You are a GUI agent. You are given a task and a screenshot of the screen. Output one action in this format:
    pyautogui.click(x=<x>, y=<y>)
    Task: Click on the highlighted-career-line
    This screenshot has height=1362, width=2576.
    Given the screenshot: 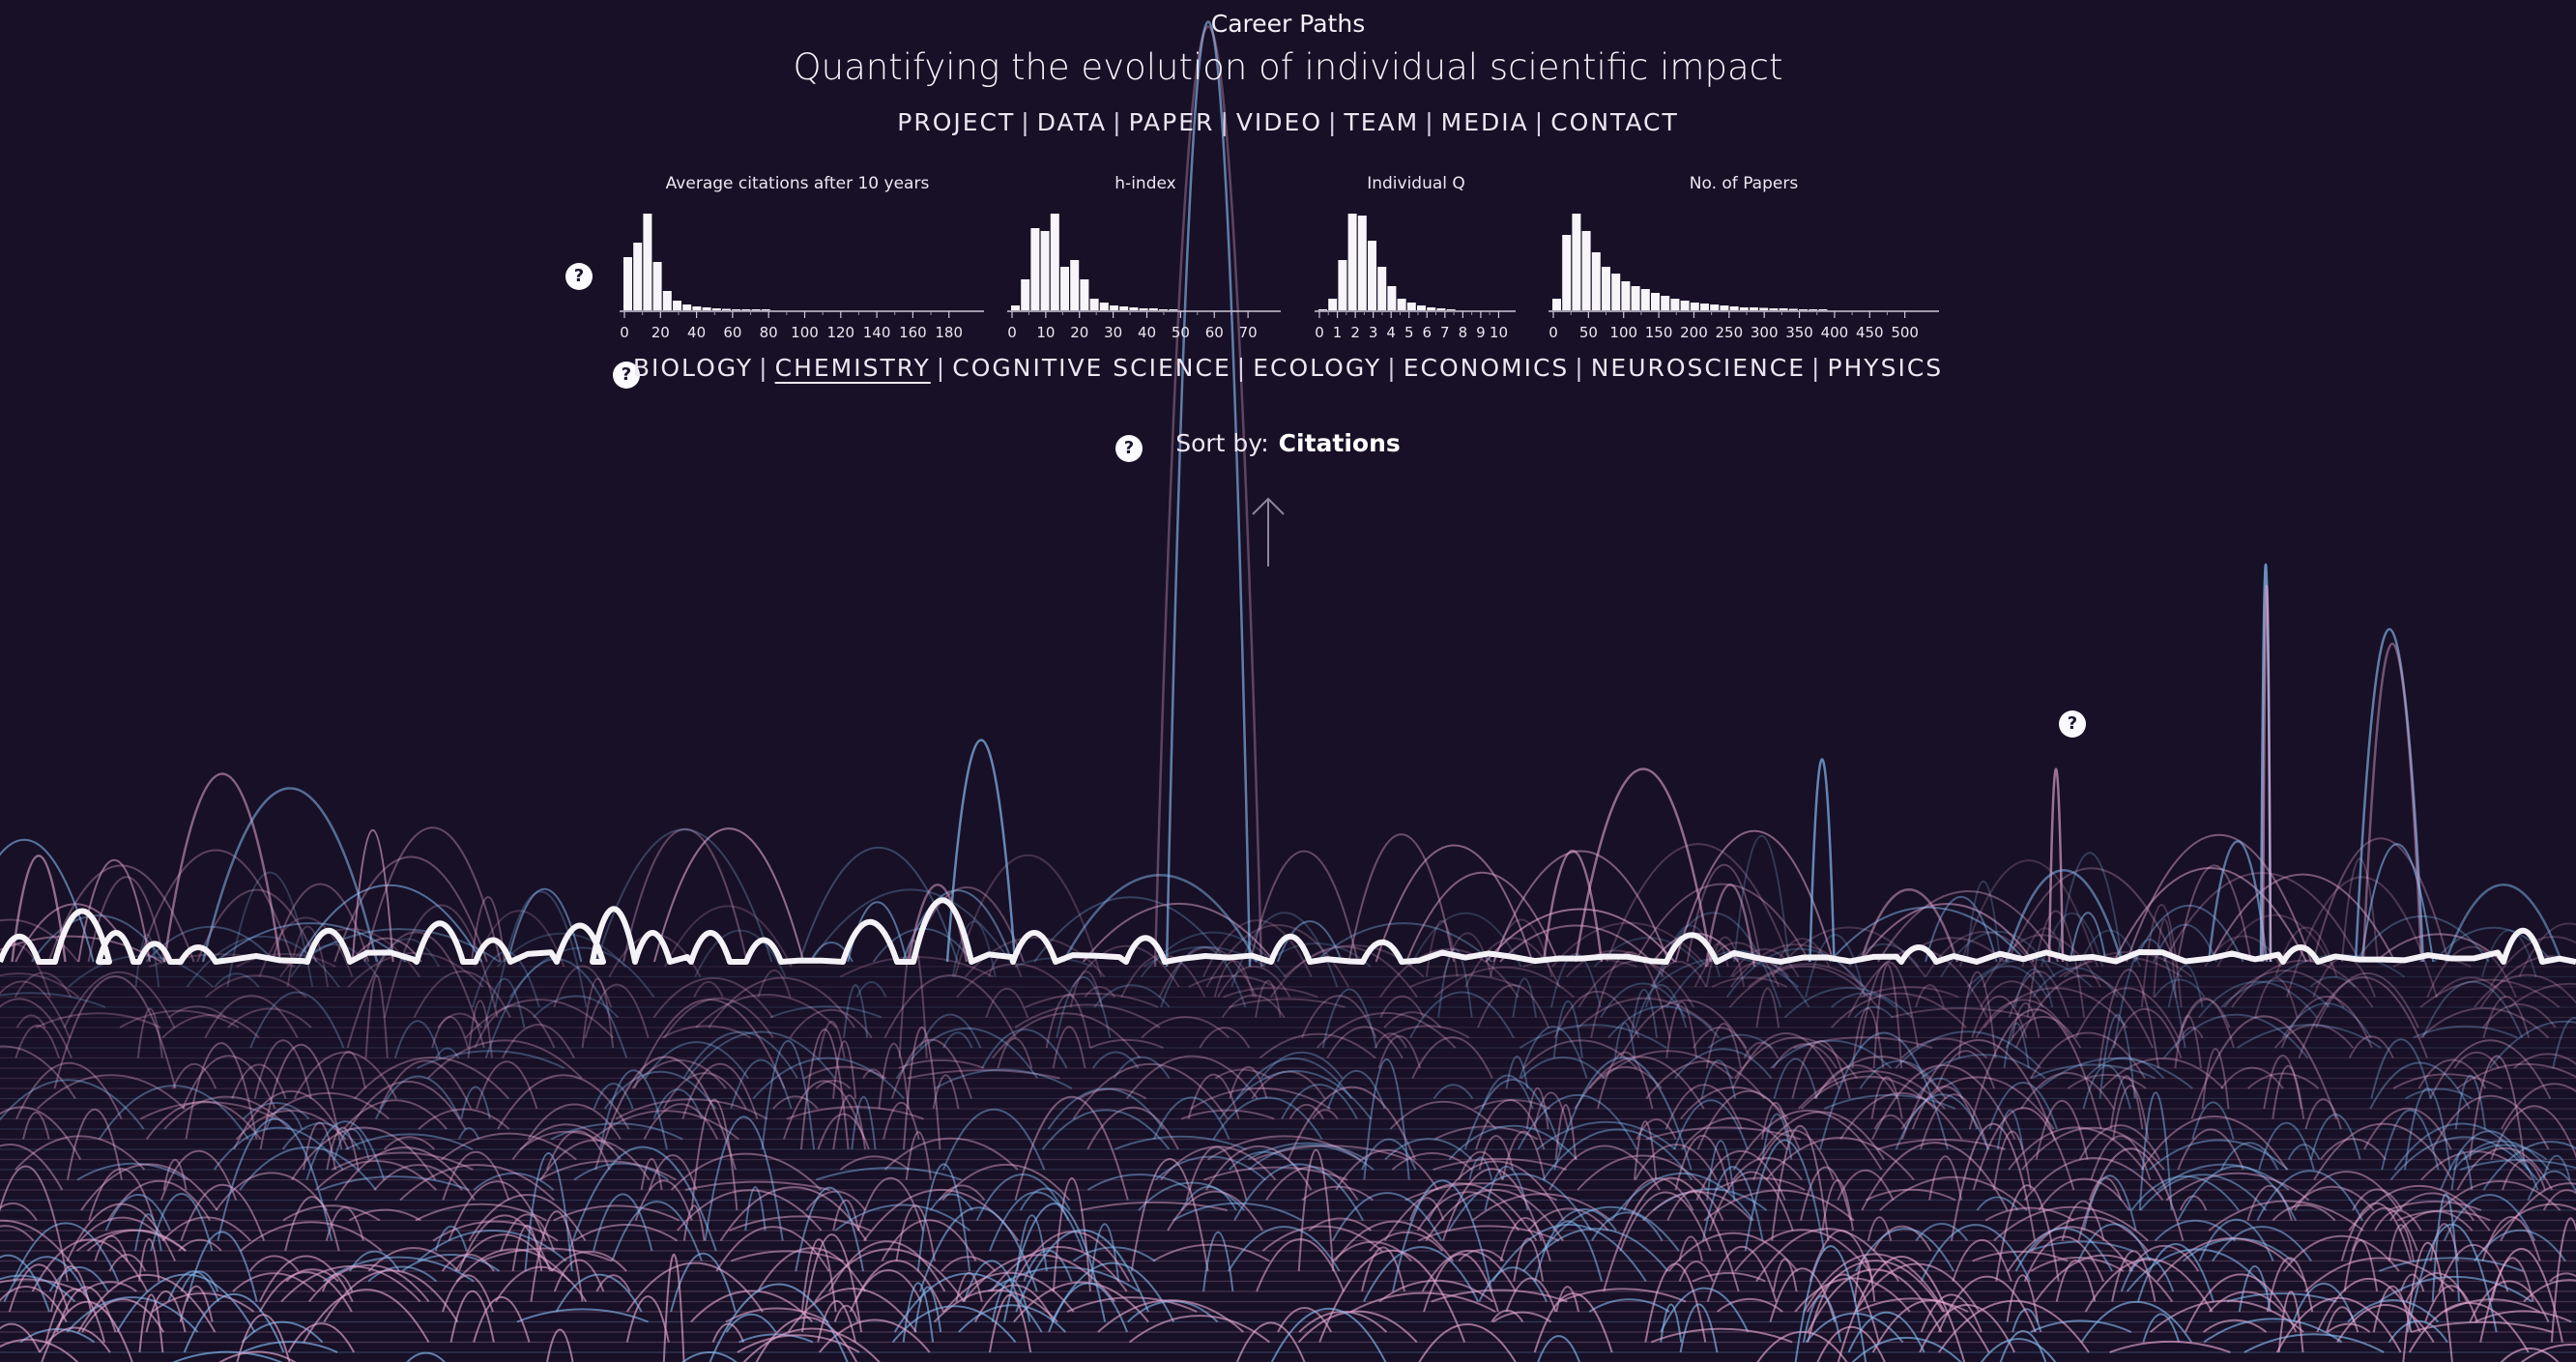 What is the action you would take?
    pyautogui.click(x=1288, y=931)
    